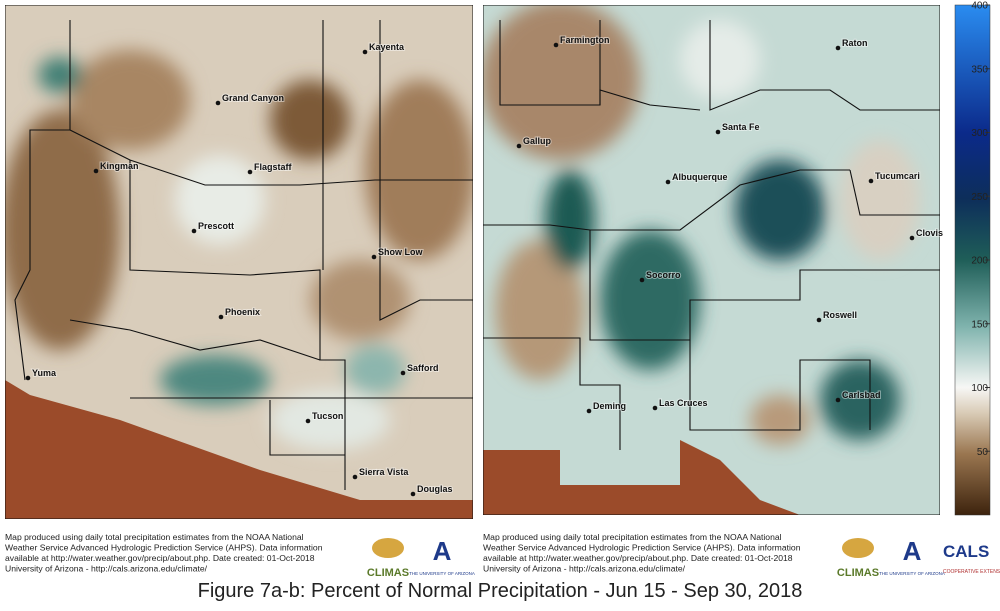  Describe the element at coordinates (966, 551) in the screenshot. I see `logo-text: CALS` at that location.